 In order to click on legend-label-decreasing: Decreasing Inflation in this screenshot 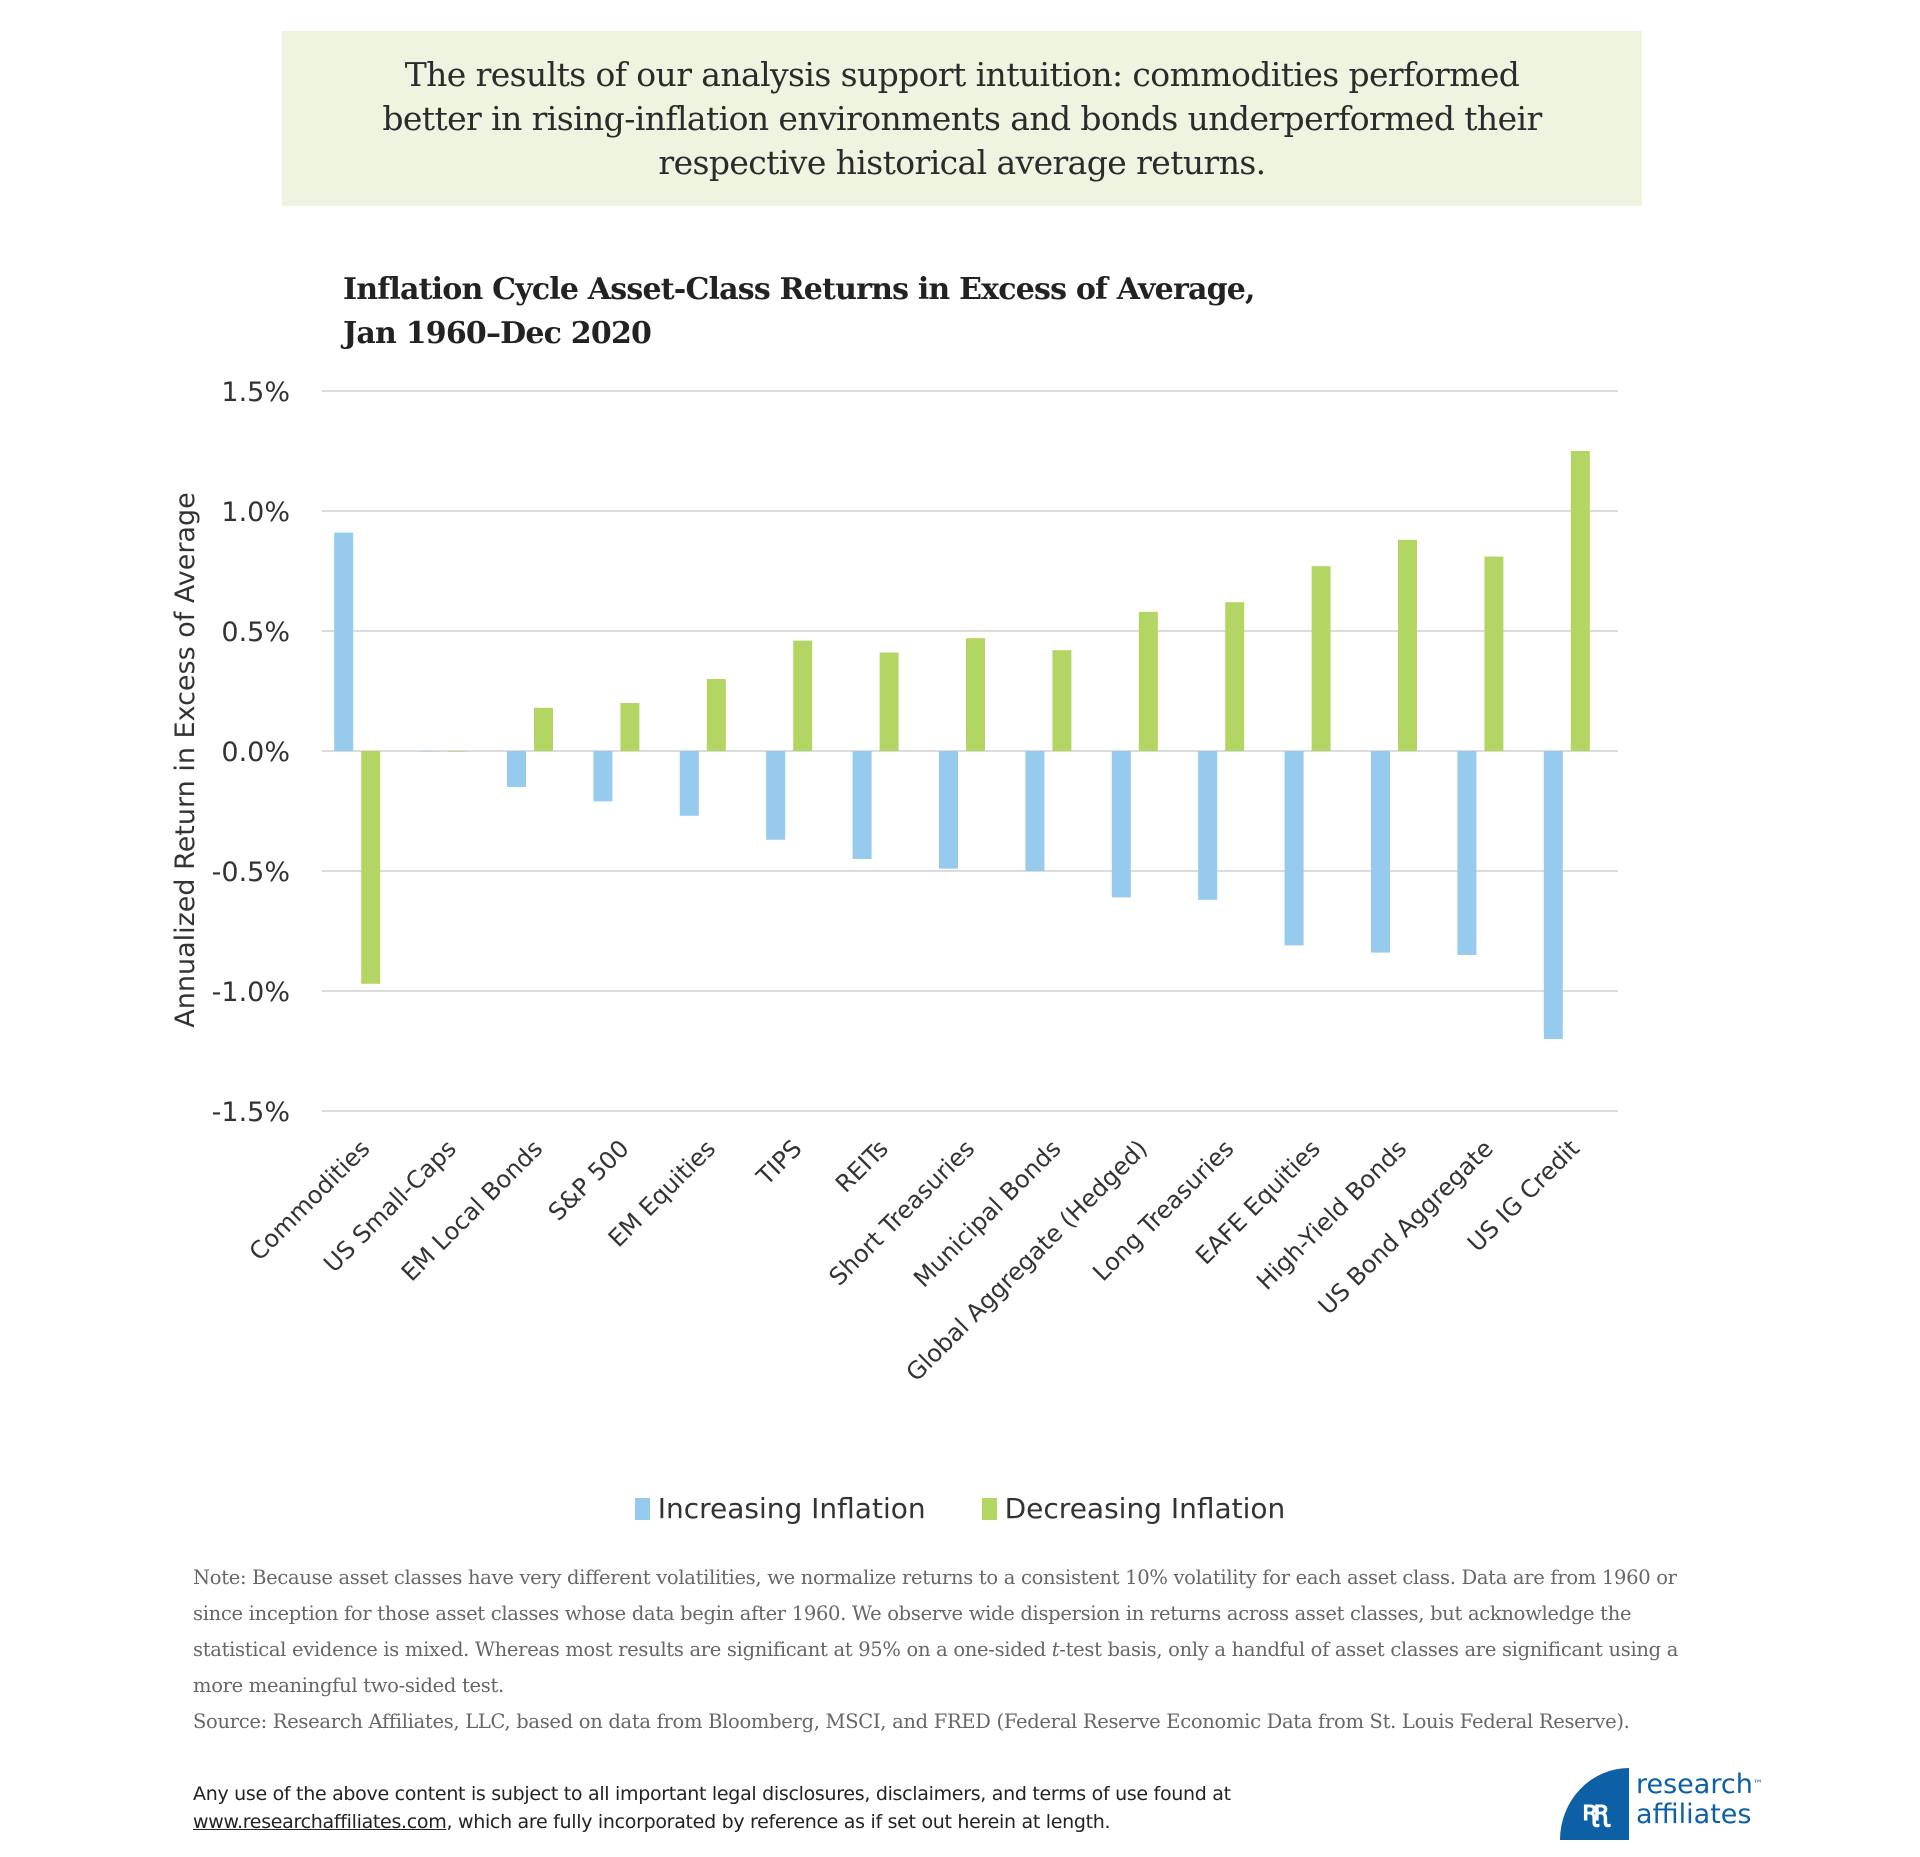, I will do `click(1145, 1508)`.